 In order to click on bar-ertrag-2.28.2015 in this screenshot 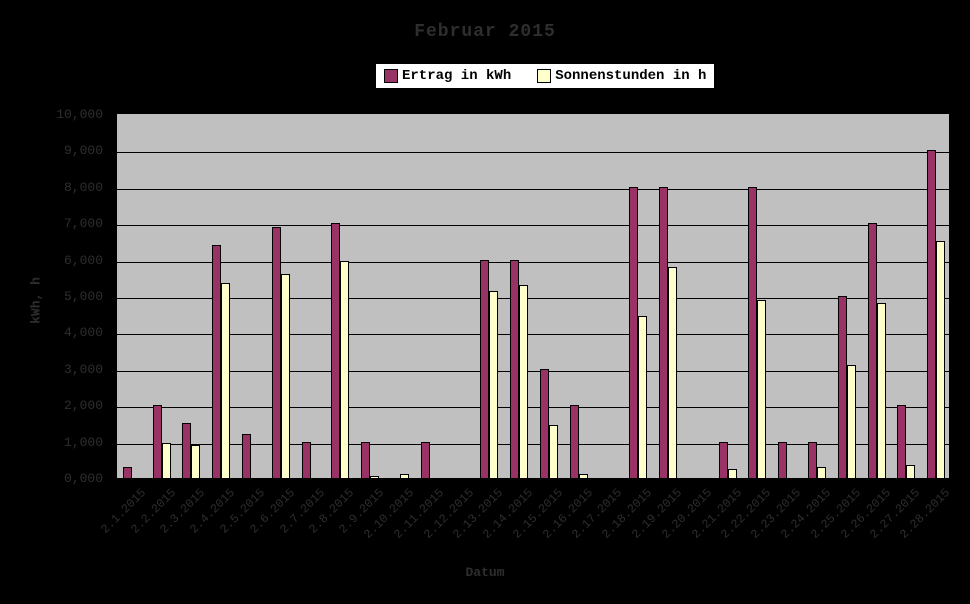, I will do `click(931, 314)`.